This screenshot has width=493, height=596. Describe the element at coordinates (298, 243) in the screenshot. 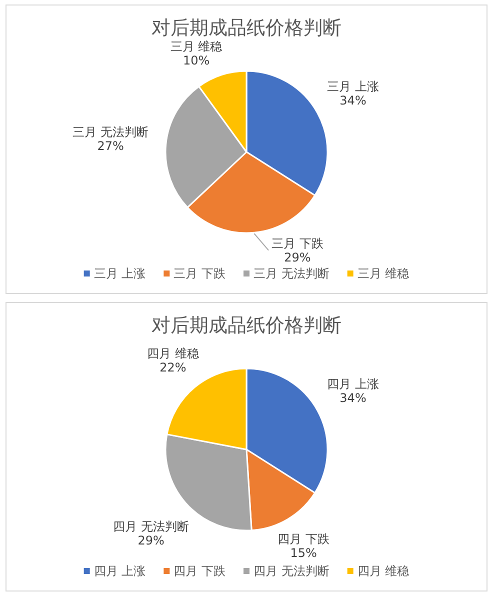

I see `slice-label: 三月 下跌` at that location.